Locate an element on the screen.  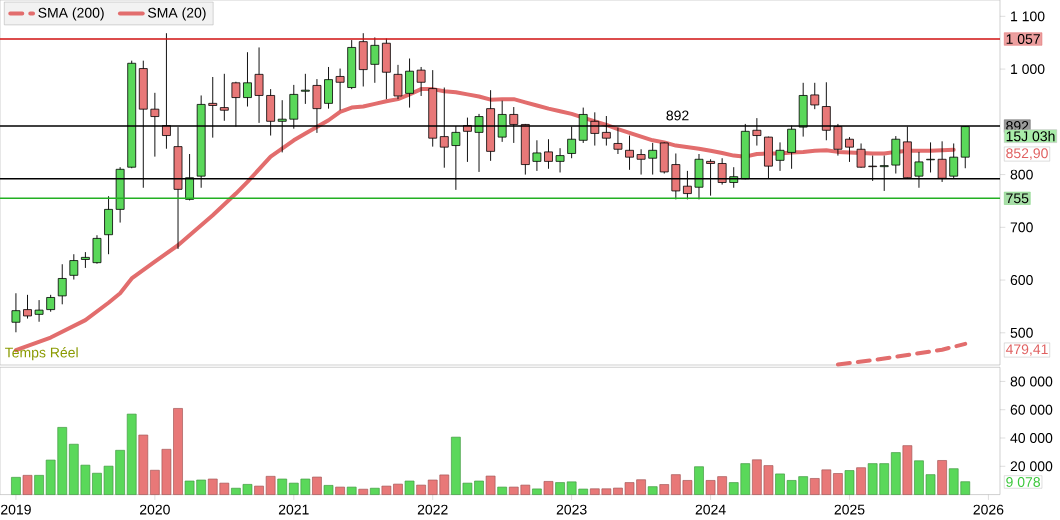
x-tick-label: 2020 is located at coordinates (155, 509).